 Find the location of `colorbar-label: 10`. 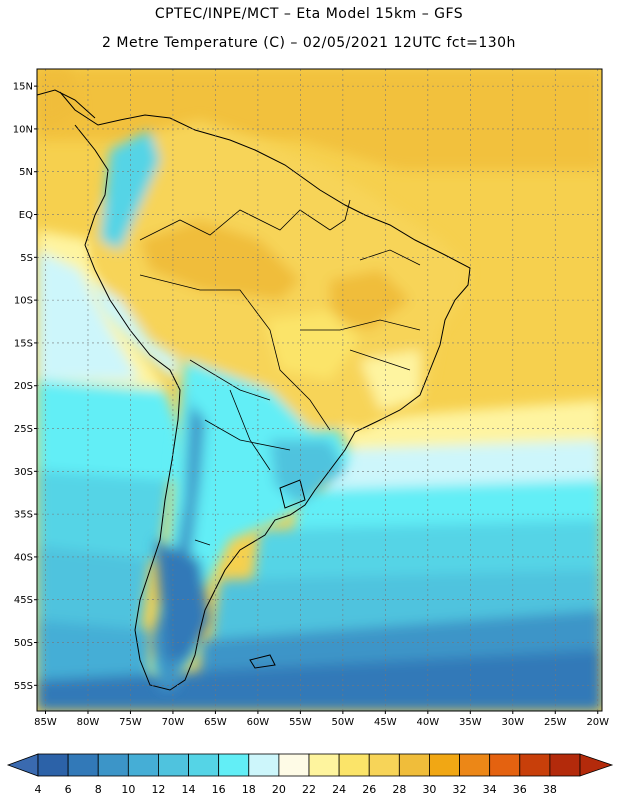

colorbar-label: 10 is located at coordinates (128, 789).